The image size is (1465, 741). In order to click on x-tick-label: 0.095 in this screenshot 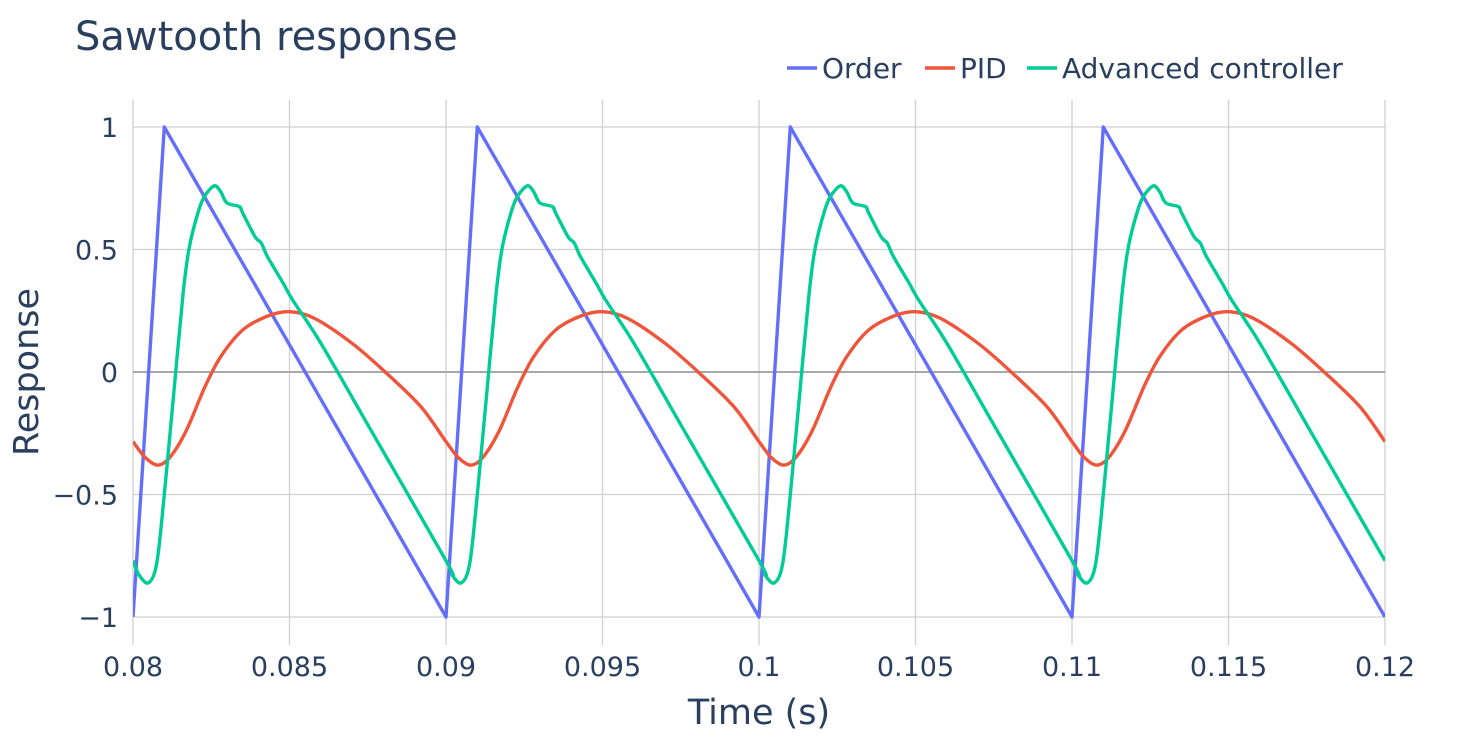, I will do `click(602, 667)`.